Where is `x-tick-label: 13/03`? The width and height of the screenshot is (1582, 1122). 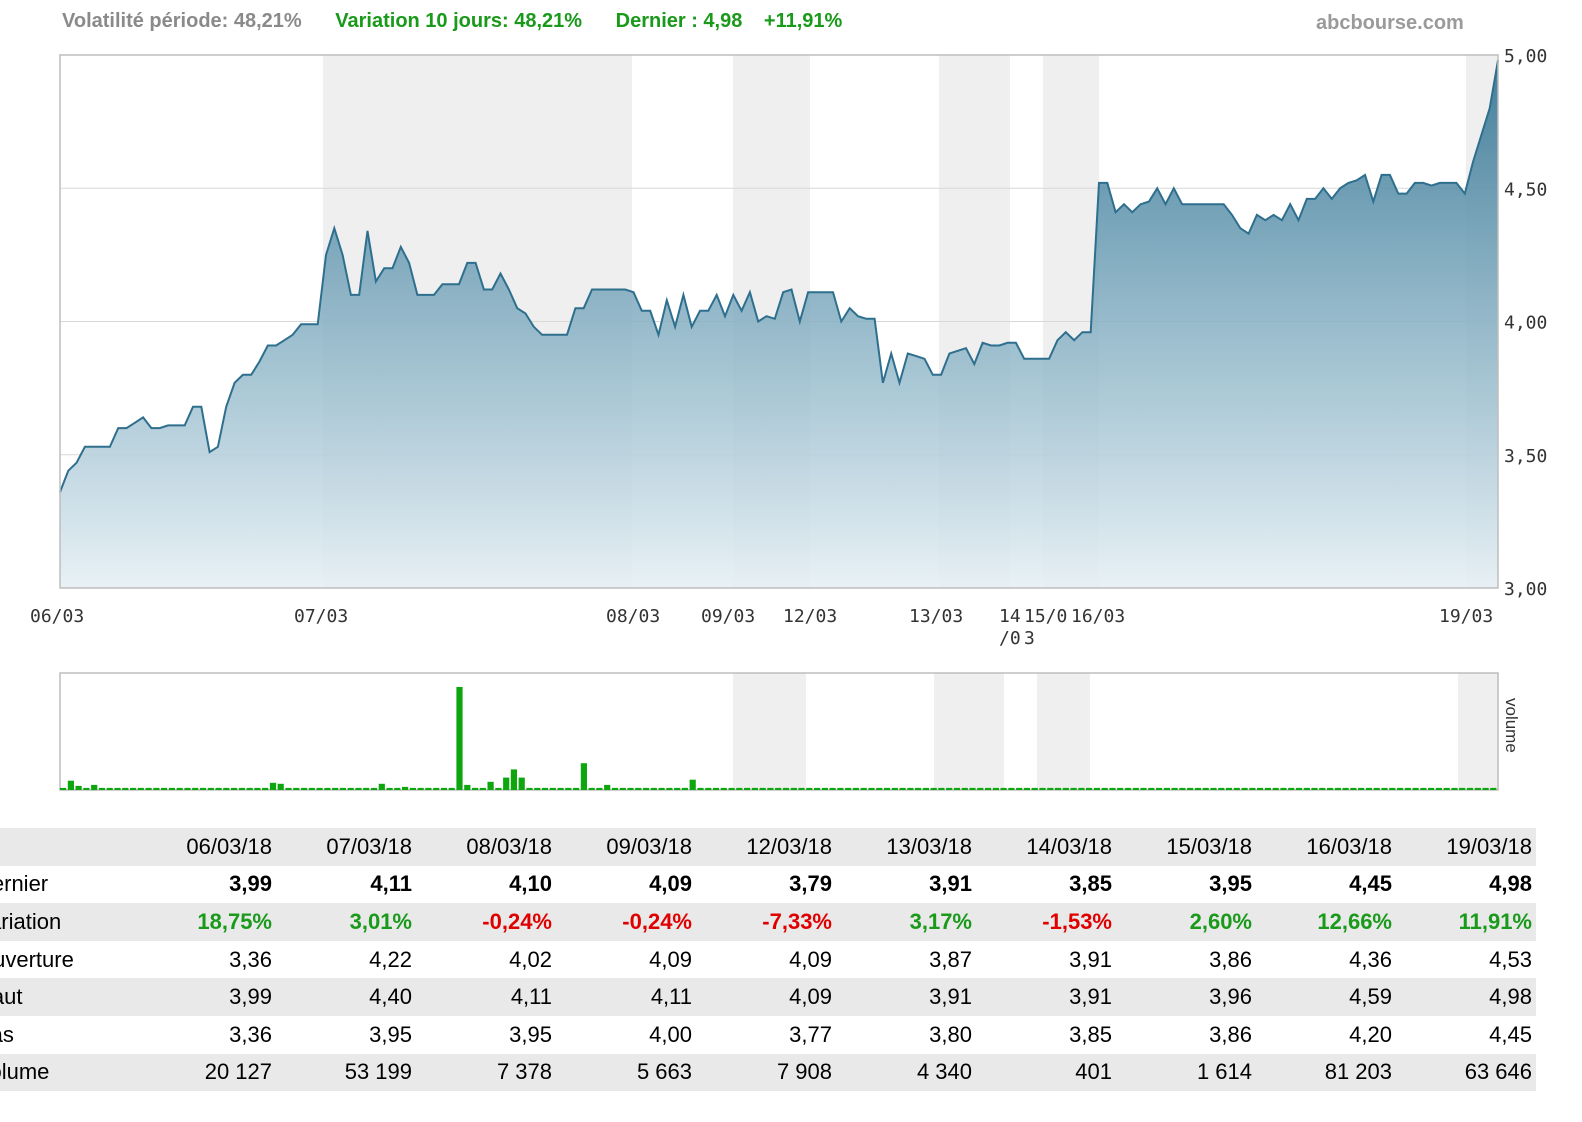 x-tick-label: 13/03 is located at coordinates (936, 616).